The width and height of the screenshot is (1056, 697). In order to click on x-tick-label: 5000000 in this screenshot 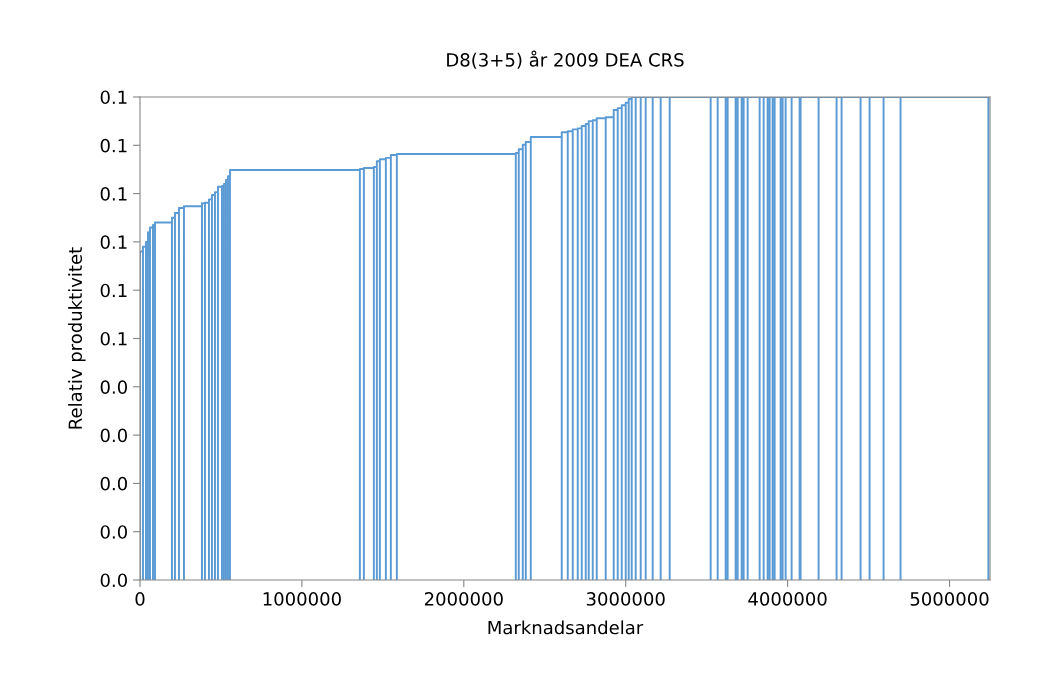, I will do `click(949, 599)`.